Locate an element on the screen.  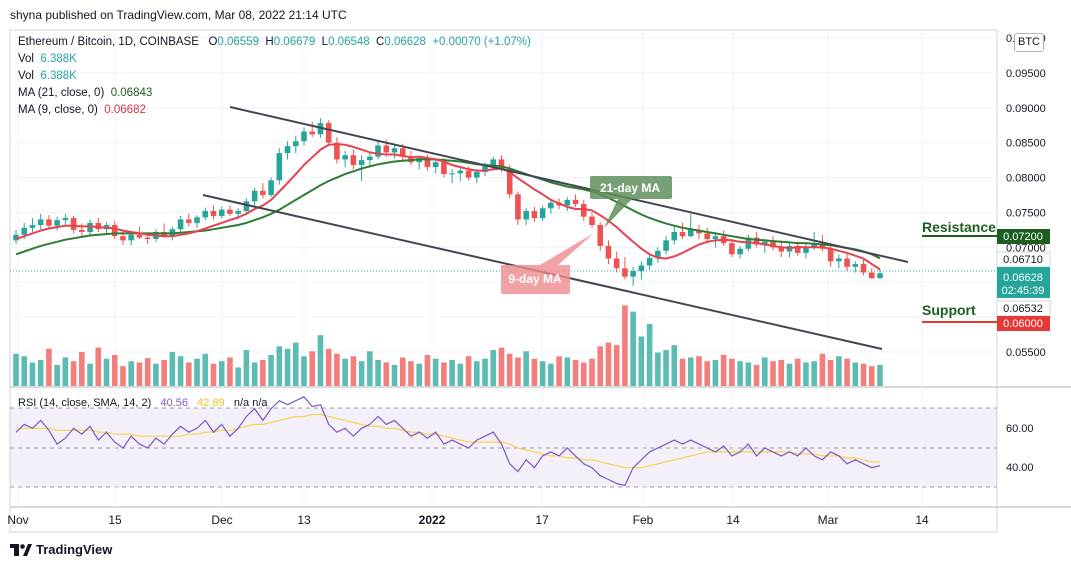
countdown-text: 02:45:39 is located at coordinates (1023, 291).